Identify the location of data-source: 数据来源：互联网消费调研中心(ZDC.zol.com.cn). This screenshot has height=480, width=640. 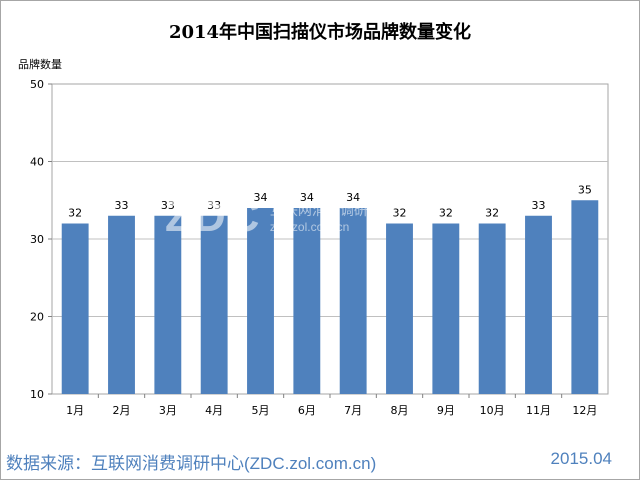
(191, 463).